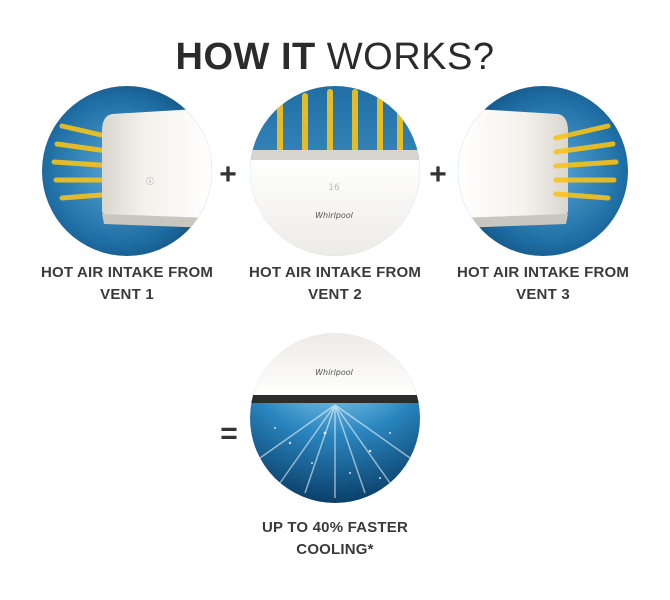 This screenshot has width=670, height=600. I want to click on result-illustration: Whirlpool, so click(335, 418).